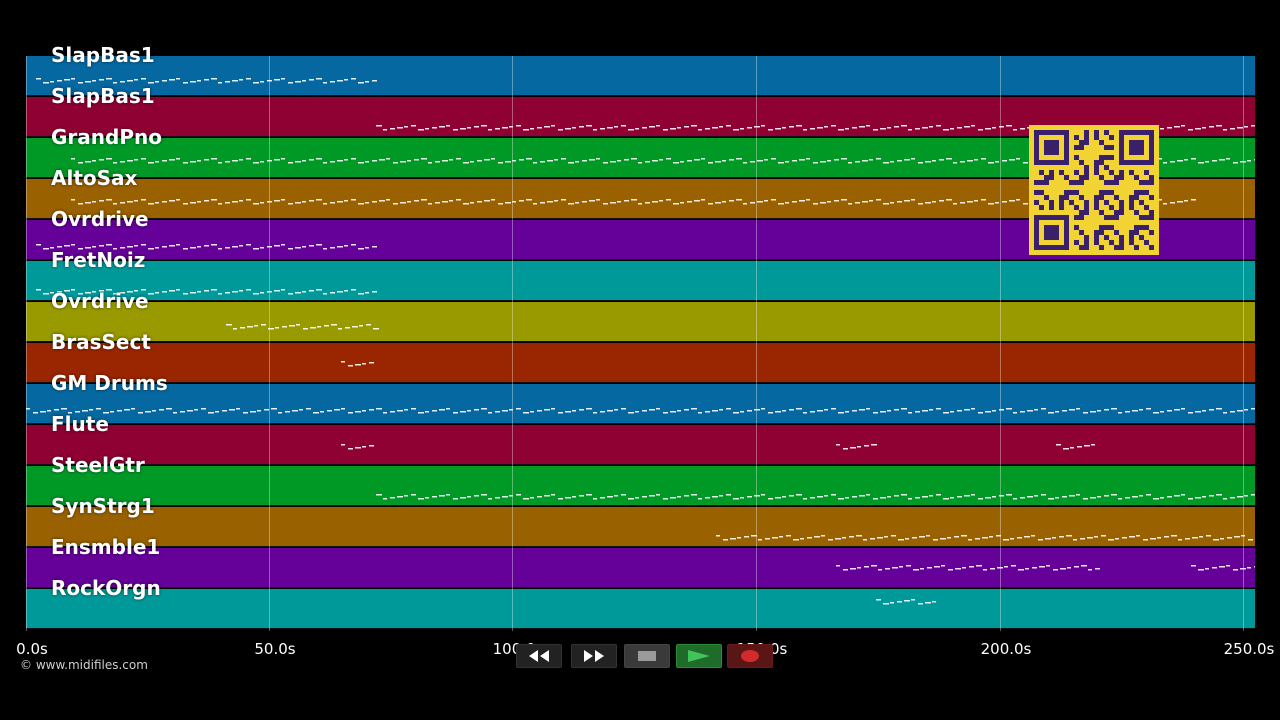  I want to click on fast-forward-icon, so click(594, 656).